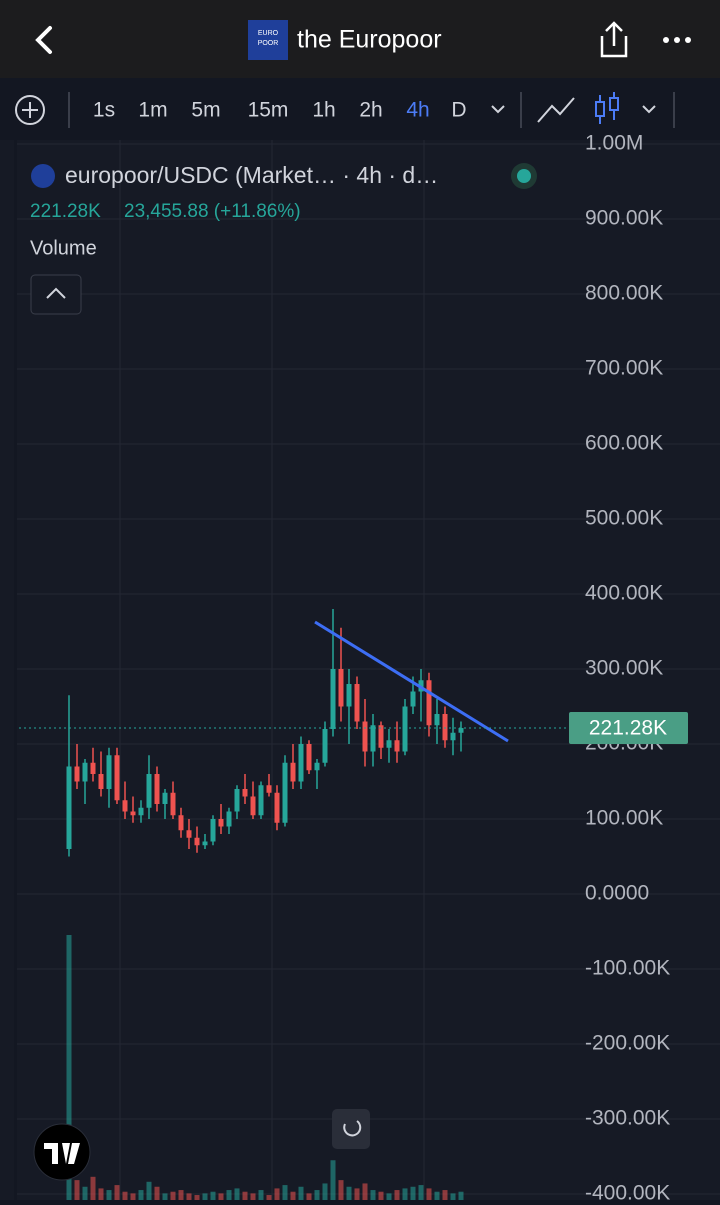 This screenshot has height=1205, width=720. Describe the element at coordinates (614, 143) in the screenshot. I see `y-tick-label: 1.00M` at that location.